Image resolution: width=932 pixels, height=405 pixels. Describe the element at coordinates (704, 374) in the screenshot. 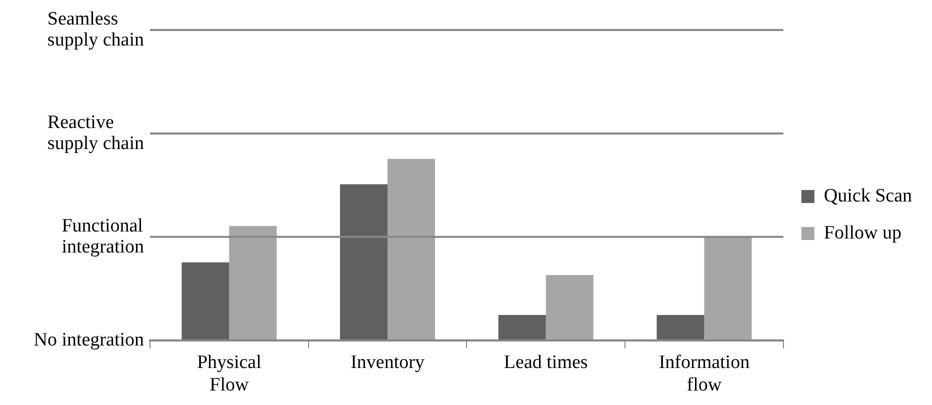

I see `x-tick-label: Information flow` at that location.